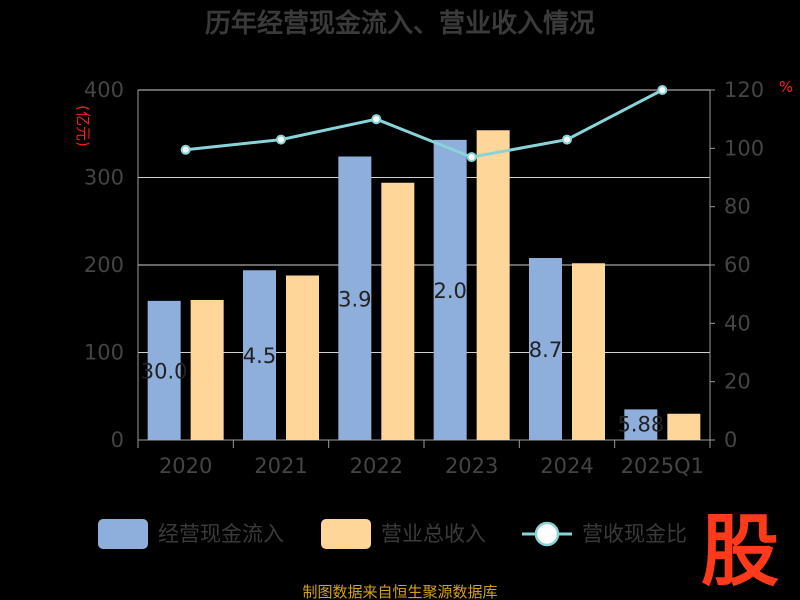  What do you see at coordinates (740, 552) in the screenshot?
I see `stock-logo: 股` at bounding box center [740, 552].